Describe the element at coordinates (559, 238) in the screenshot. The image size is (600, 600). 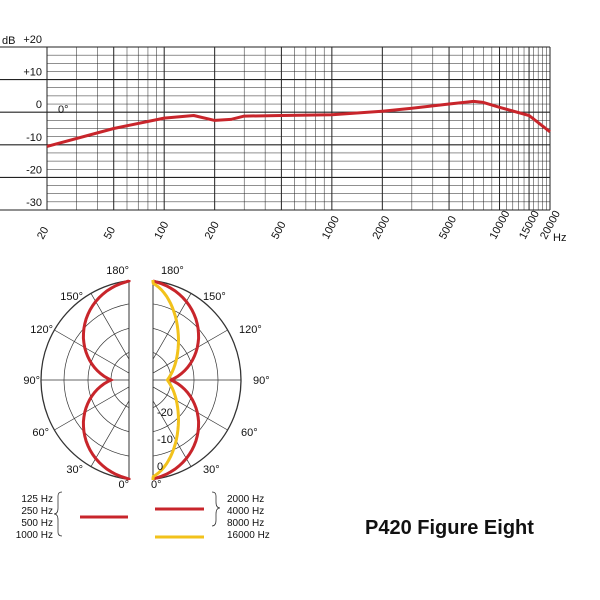
I see `x-axis-unit: Hz` at that location.